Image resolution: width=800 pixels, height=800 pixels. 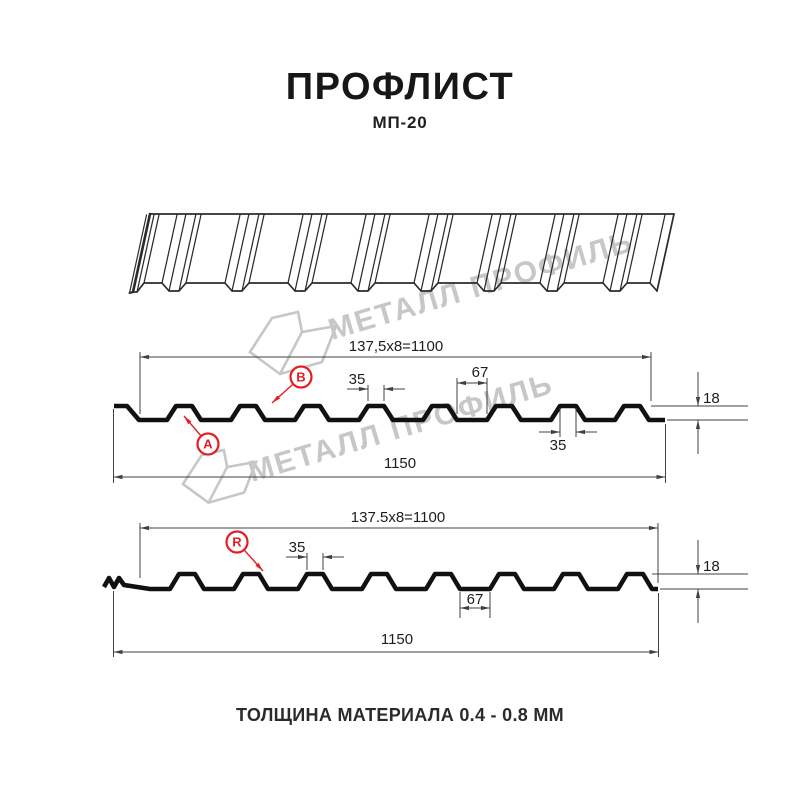 What do you see at coordinates (395, 287) in the screenshot?
I see `sheet-front-edge` at bounding box center [395, 287].